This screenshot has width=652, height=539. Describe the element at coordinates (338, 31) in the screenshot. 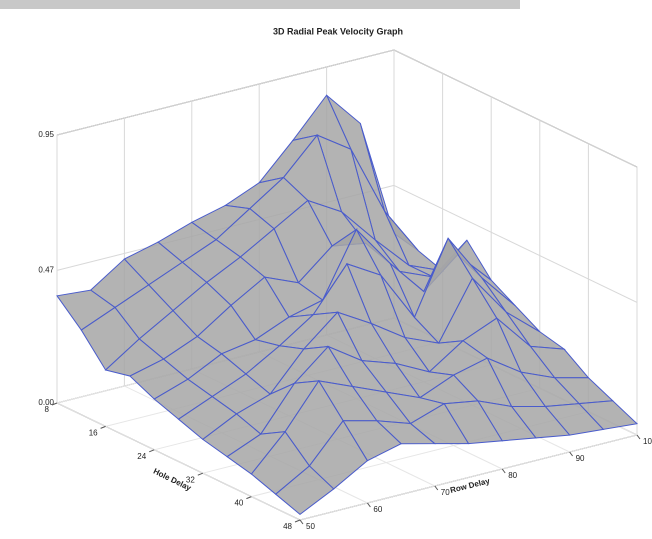

I see `chart-title: 3D Radial Peak Velocity Graph` at that location.